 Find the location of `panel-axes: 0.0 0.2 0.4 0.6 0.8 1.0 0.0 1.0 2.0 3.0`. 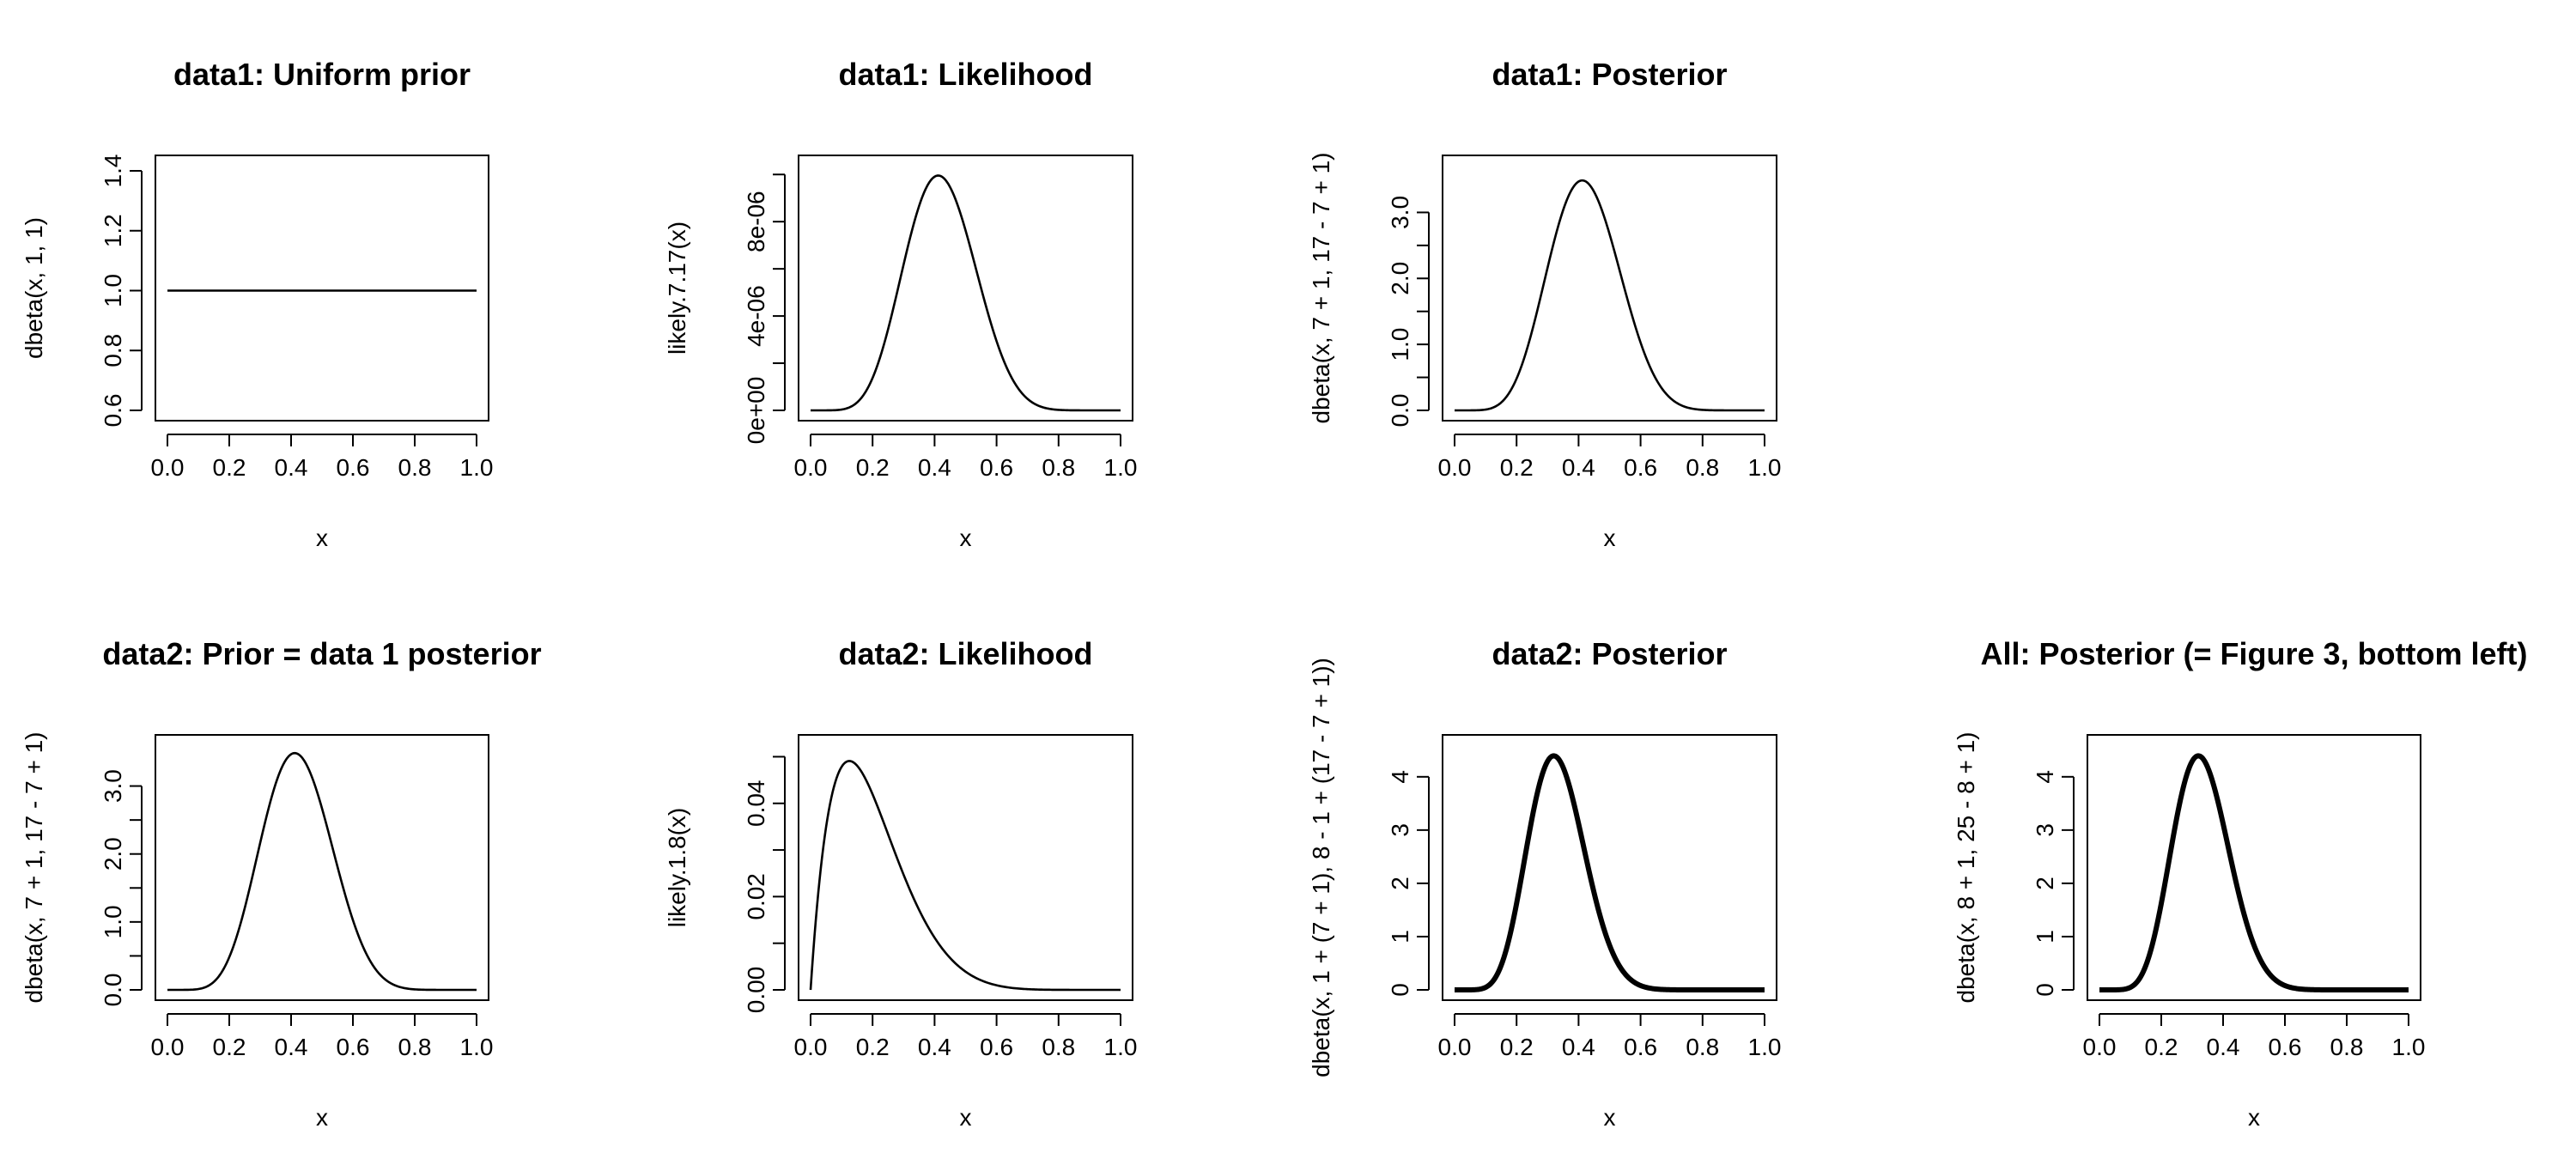

panel-axes: 0.0 0.2 0.4 0.6 0.8 1.0 0.0 1.0 2.0 3.0 is located at coordinates (1584, 318).